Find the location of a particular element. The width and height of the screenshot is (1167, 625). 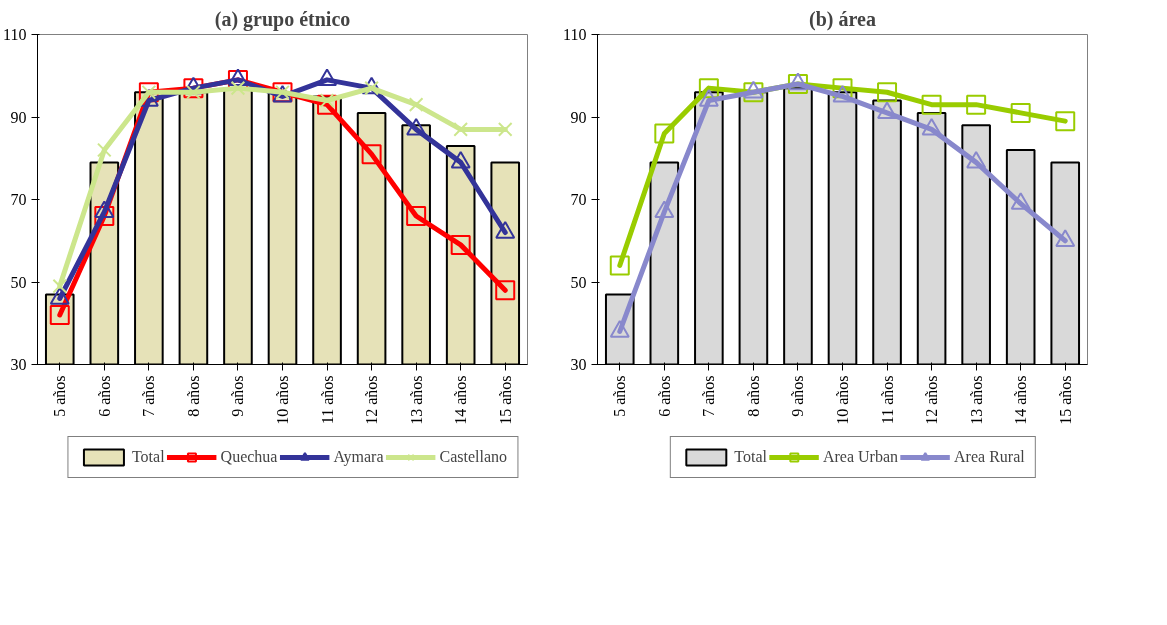

chart-title: (a) grupo étnico is located at coordinates (282, 19).